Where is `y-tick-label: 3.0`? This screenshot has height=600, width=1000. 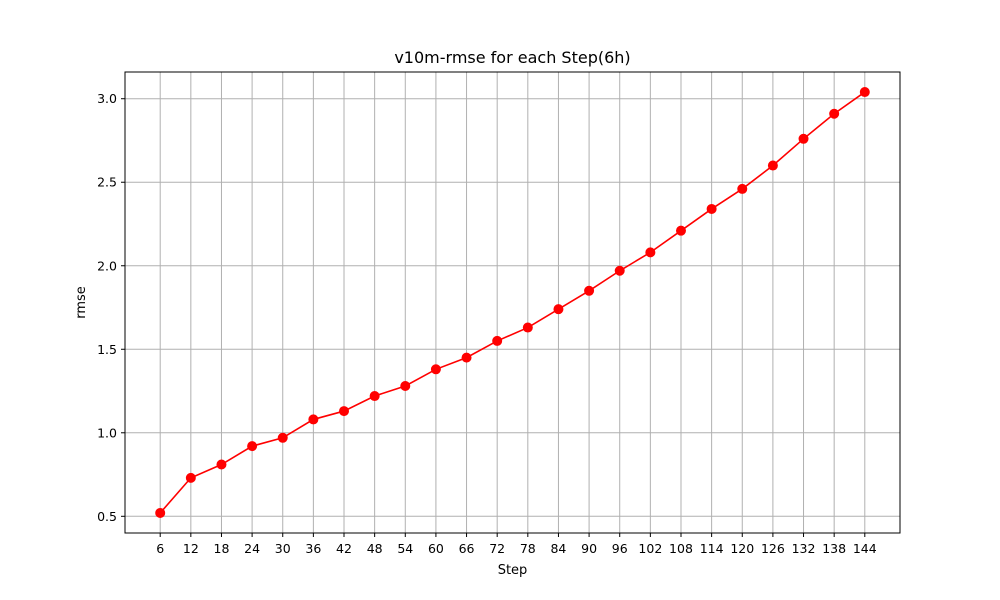 y-tick-label: 3.0 is located at coordinates (107, 98).